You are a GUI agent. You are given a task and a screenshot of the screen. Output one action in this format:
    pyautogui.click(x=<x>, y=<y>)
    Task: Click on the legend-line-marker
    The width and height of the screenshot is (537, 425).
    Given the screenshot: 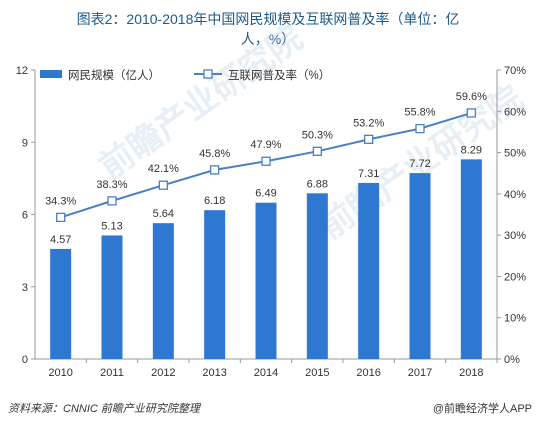 What is the action you would take?
    pyautogui.click(x=208, y=74)
    